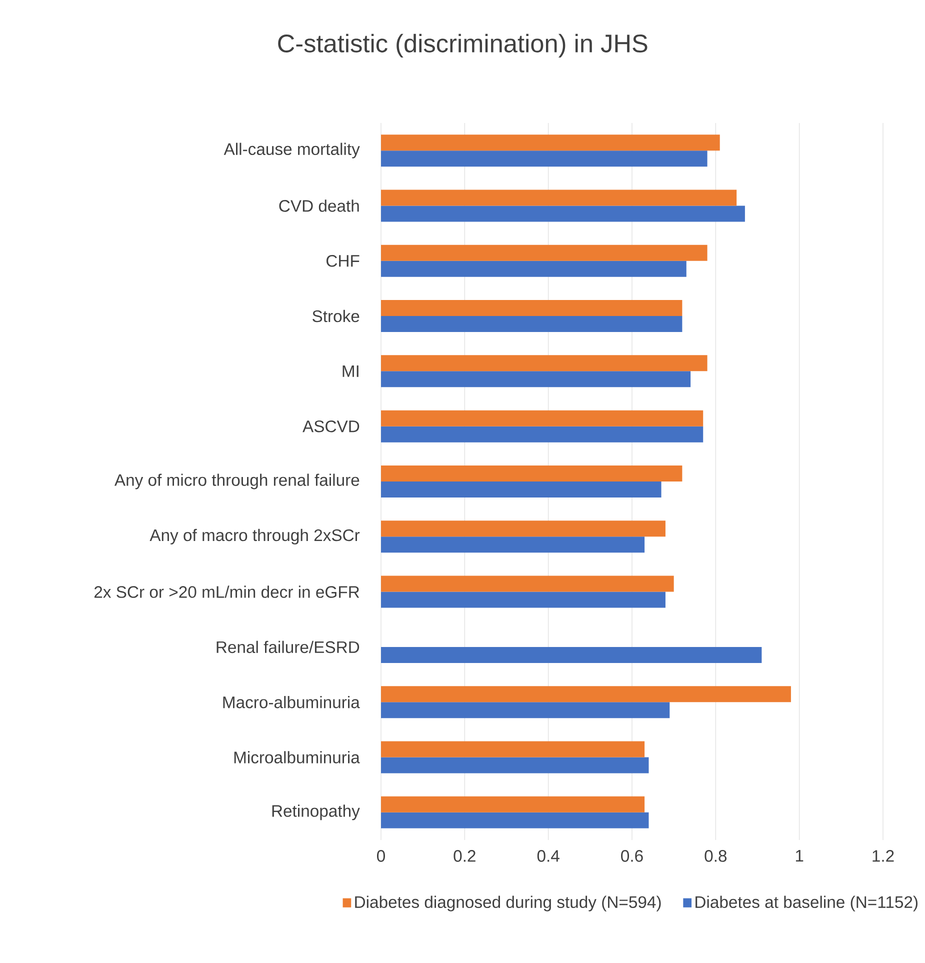 Image resolution: width=925 pixels, height=963 pixels. I want to click on y-tick-label: Retinopathy, so click(316, 812).